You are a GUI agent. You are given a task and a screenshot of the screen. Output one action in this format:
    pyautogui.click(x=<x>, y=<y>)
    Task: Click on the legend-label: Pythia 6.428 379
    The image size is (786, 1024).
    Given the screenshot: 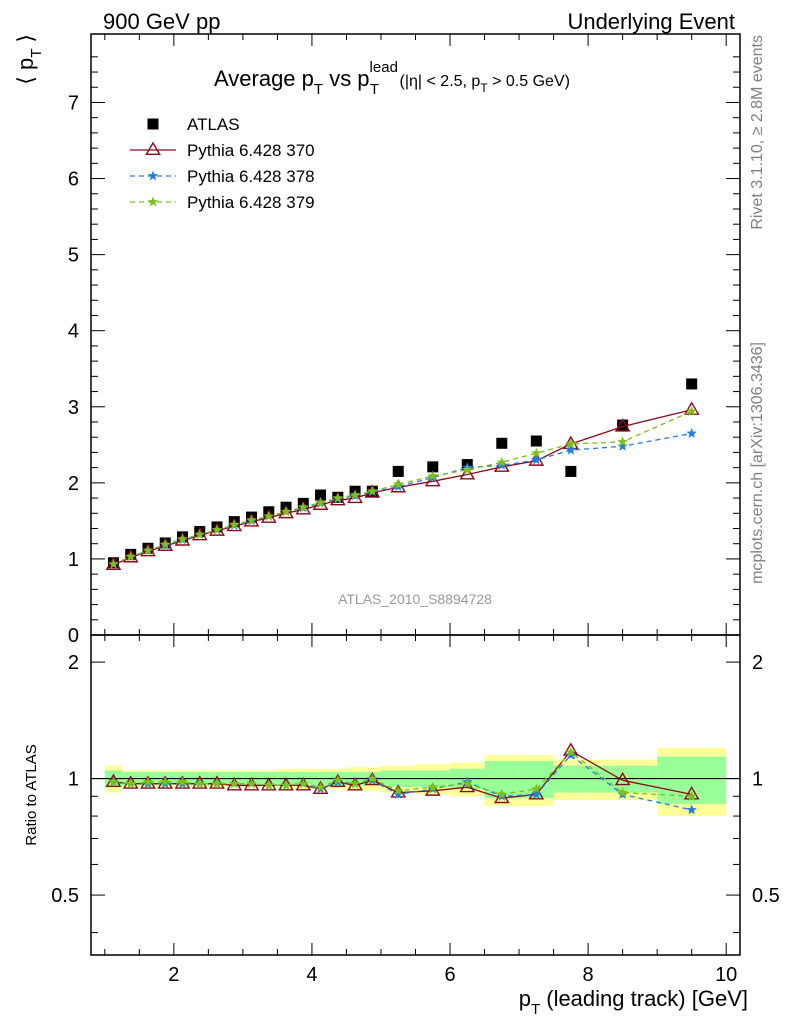 What is the action you would take?
    pyautogui.click(x=251, y=202)
    